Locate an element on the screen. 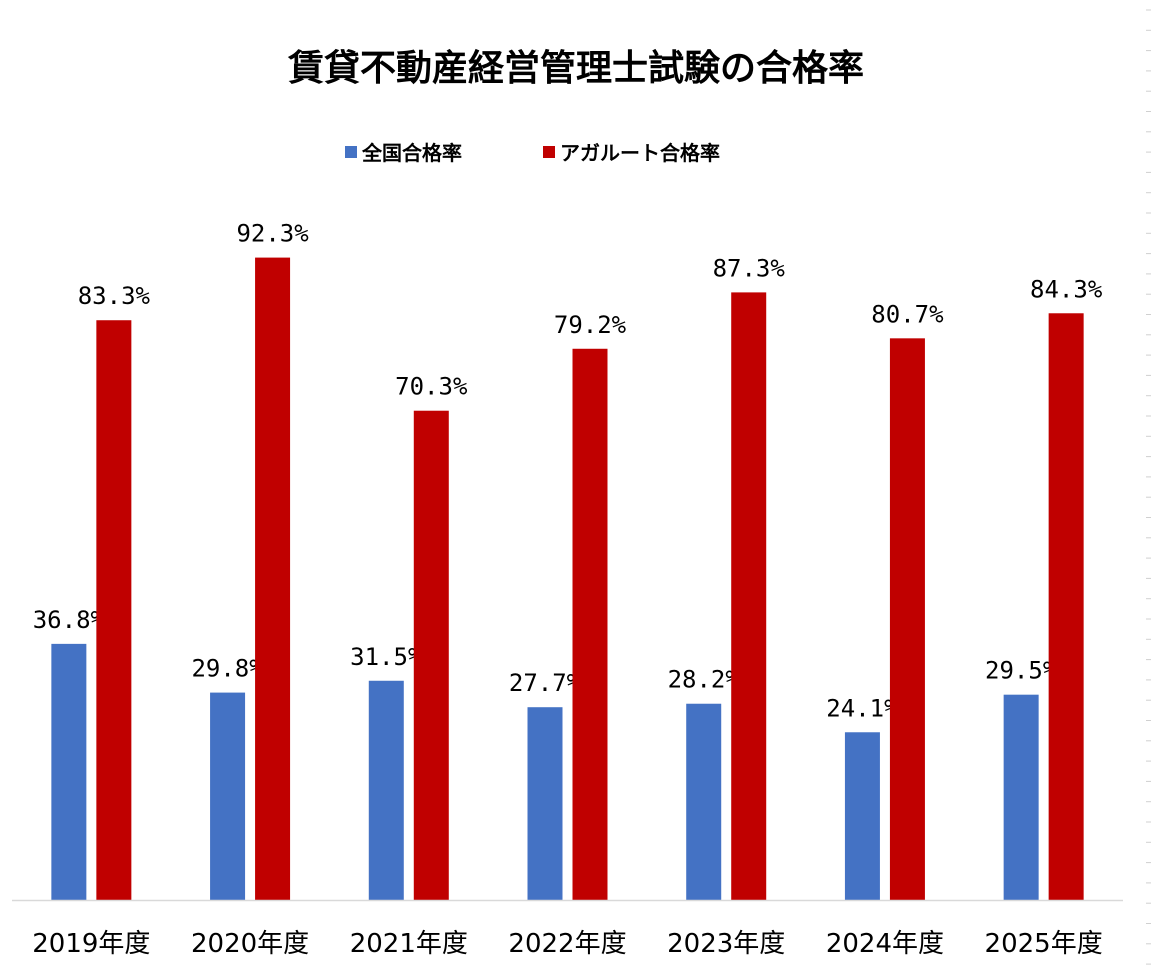 The height and width of the screenshot is (975, 1151). x-tick-label: 2025年度 is located at coordinates (1044, 944).